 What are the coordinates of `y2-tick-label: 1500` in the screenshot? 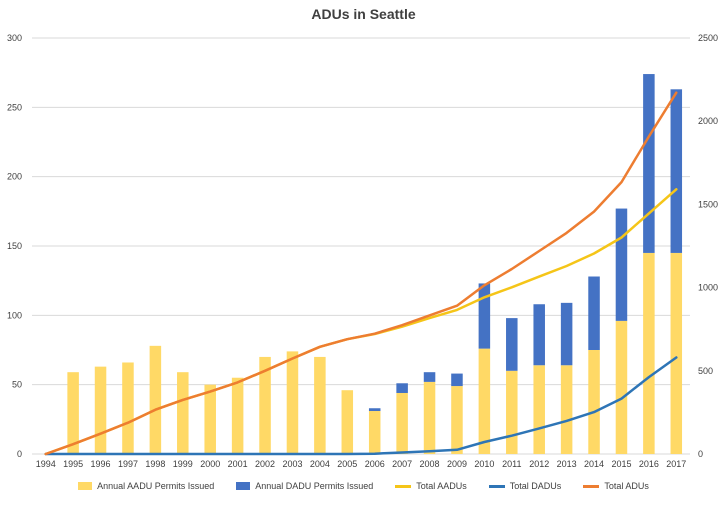 It's located at (708, 204).